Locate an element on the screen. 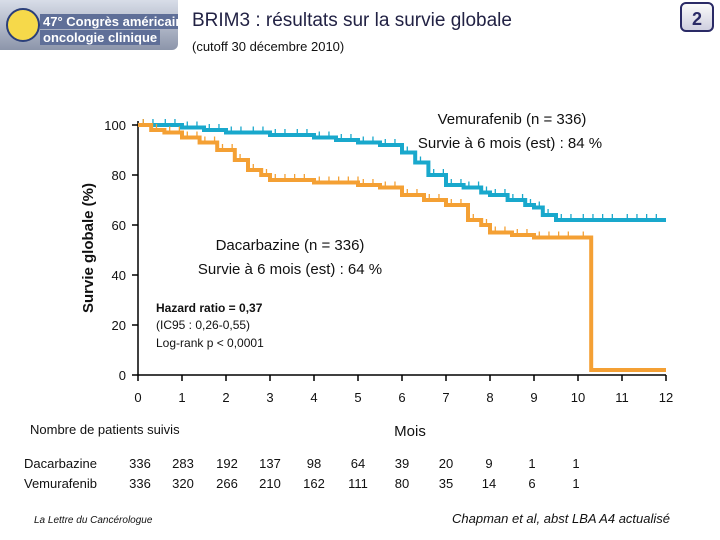 Image resolution: width=720 pixels, height=540 pixels. slide-title: BRIM3 : résultats sur la survie globale is located at coordinates (352, 20).